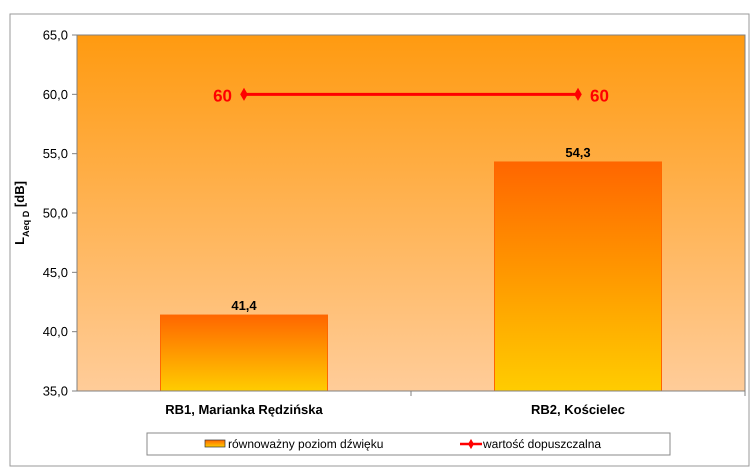  Describe the element at coordinates (244, 306) in the screenshot. I see `data-label: 41,4` at that location.